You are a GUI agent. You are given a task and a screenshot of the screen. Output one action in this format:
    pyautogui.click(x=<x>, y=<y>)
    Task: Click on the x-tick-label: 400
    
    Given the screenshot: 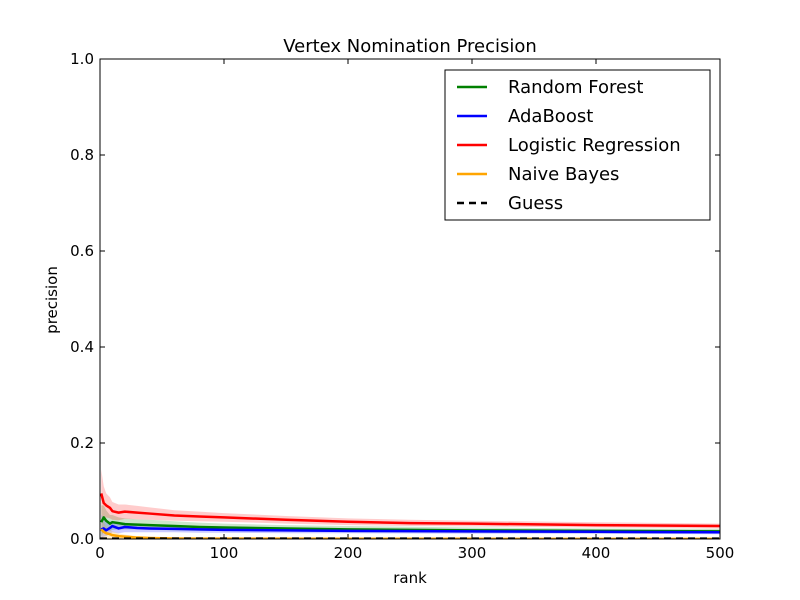 What is the action you would take?
    pyautogui.click(x=596, y=553)
    